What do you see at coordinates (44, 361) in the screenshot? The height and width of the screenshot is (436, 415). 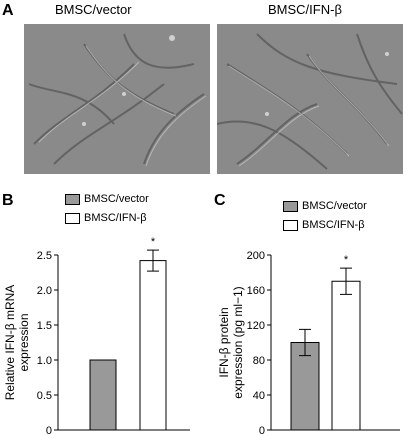 I see `y-tick-label: 1.0` at bounding box center [44, 361].